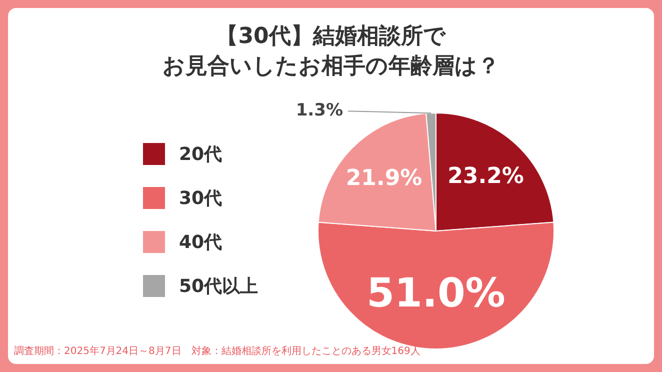 Image resolution: width=662 pixels, height=372 pixels. Describe the element at coordinates (436, 293) in the screenshot. I see `data-label: 51.0%` at that location.